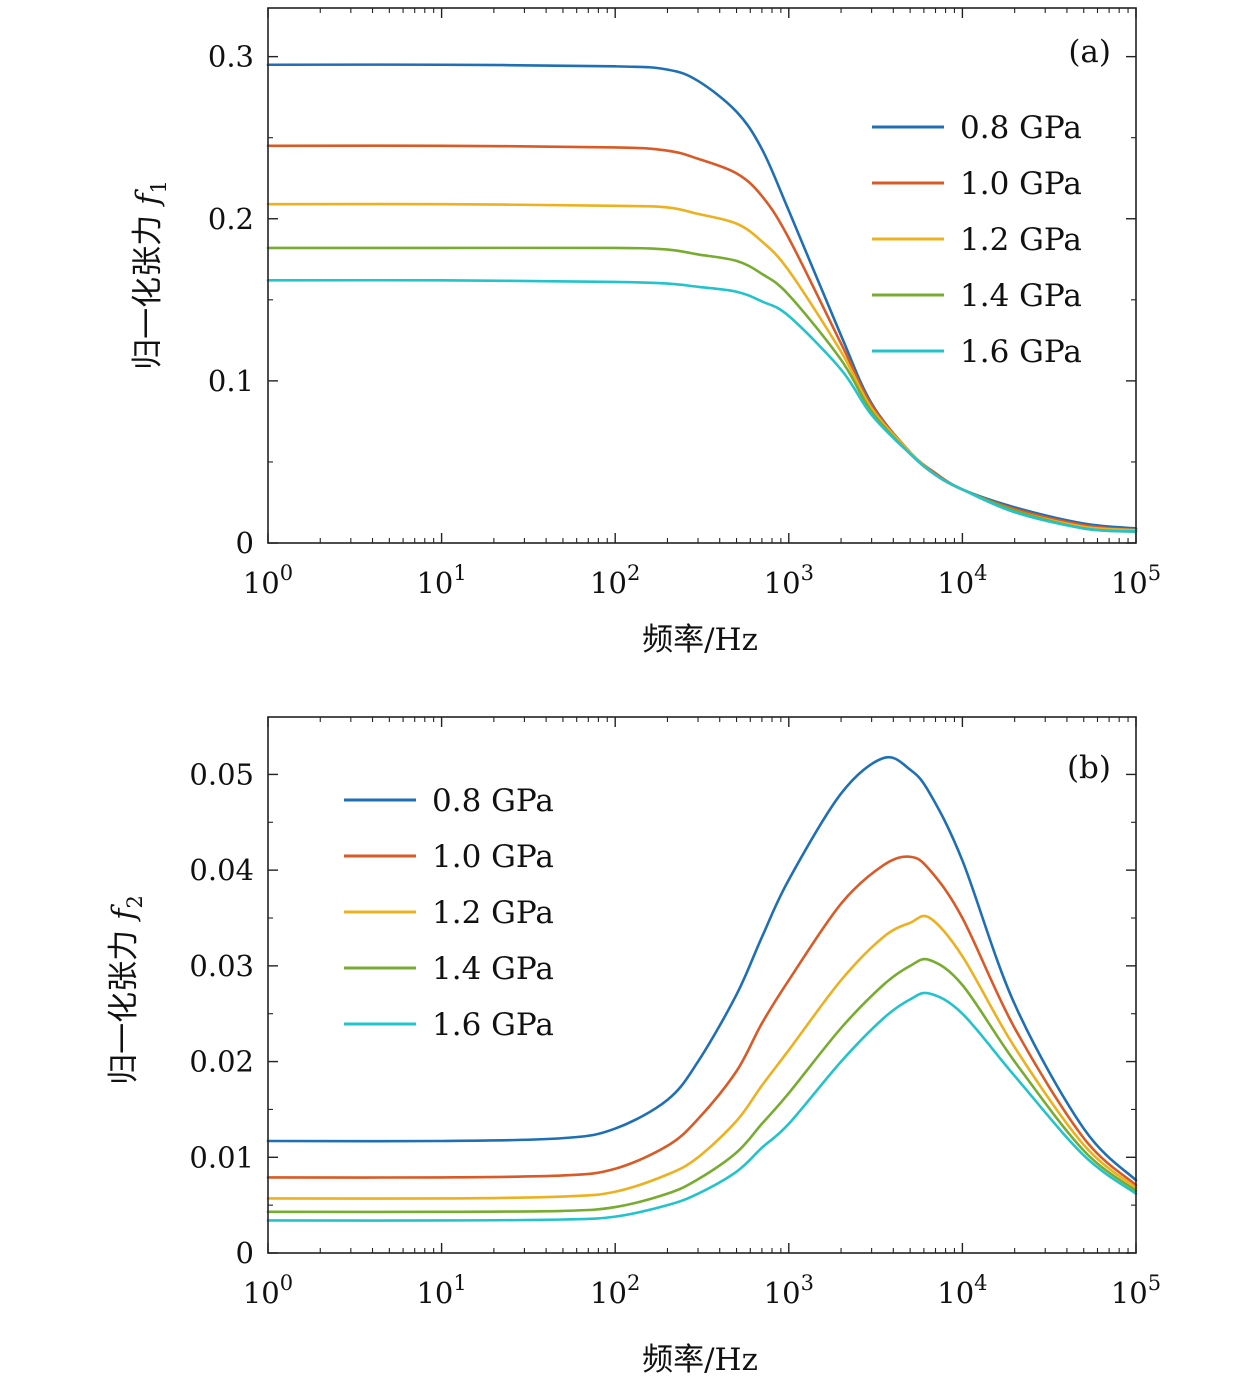 This screenshot has width=1260, height=1386. What do you see at coordinates (221, 1157) in the screenshot?
I see `y-tick-label: 0.01` at bounding box center [221, 1157].